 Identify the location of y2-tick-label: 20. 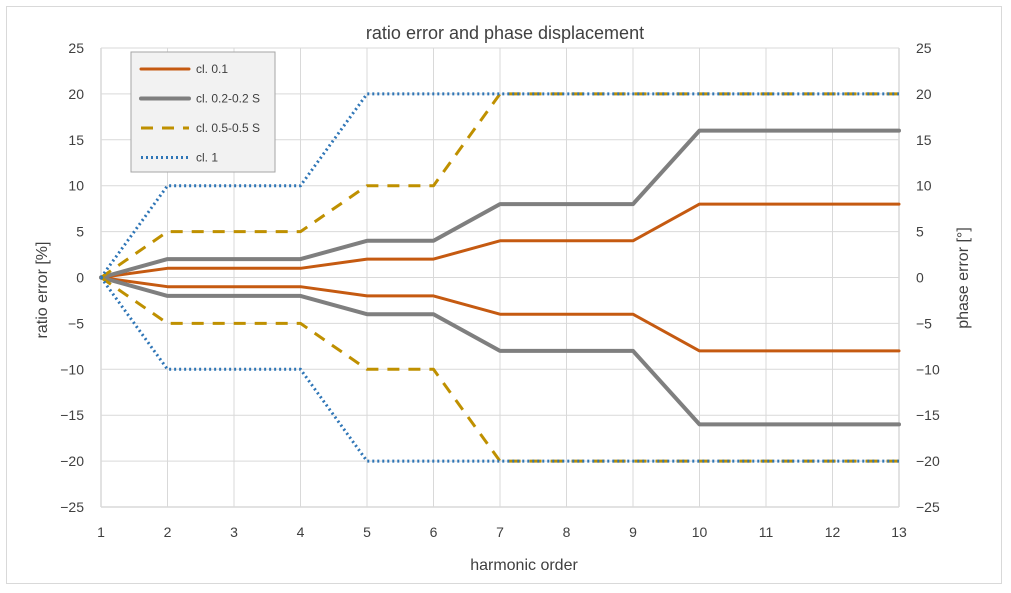
(924, 94).